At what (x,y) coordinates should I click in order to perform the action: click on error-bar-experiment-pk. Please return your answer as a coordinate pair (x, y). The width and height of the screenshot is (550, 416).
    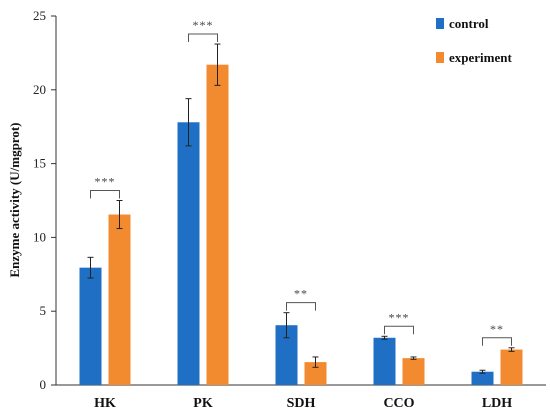
    Looking at the image, I should click on (217, 64).